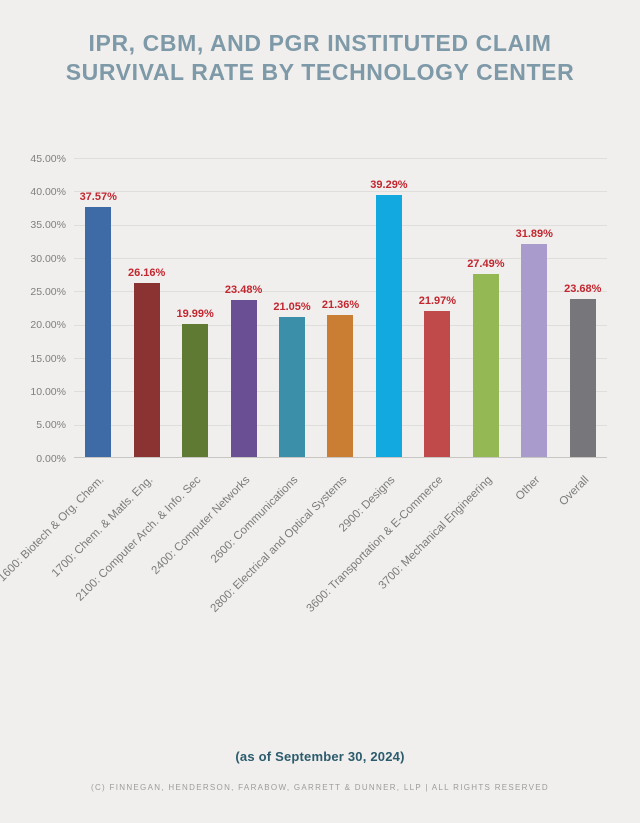 The height and width of the screenshot is (823, 640). I want to click on x-tick-label: Overall, so click(574, 491).